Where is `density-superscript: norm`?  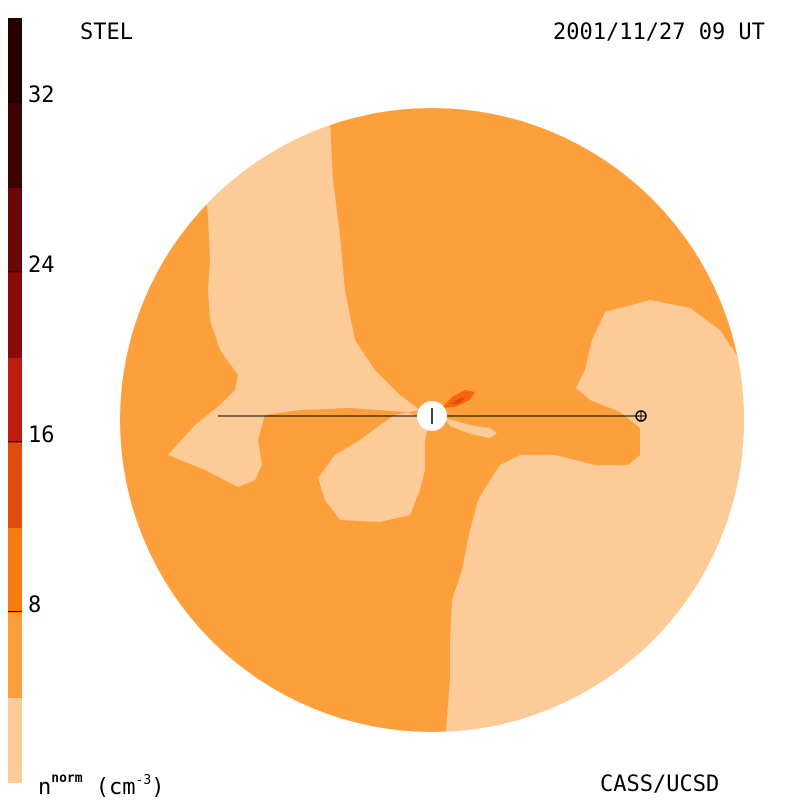
density-superscript: norm is located at coordinates (67, 778).